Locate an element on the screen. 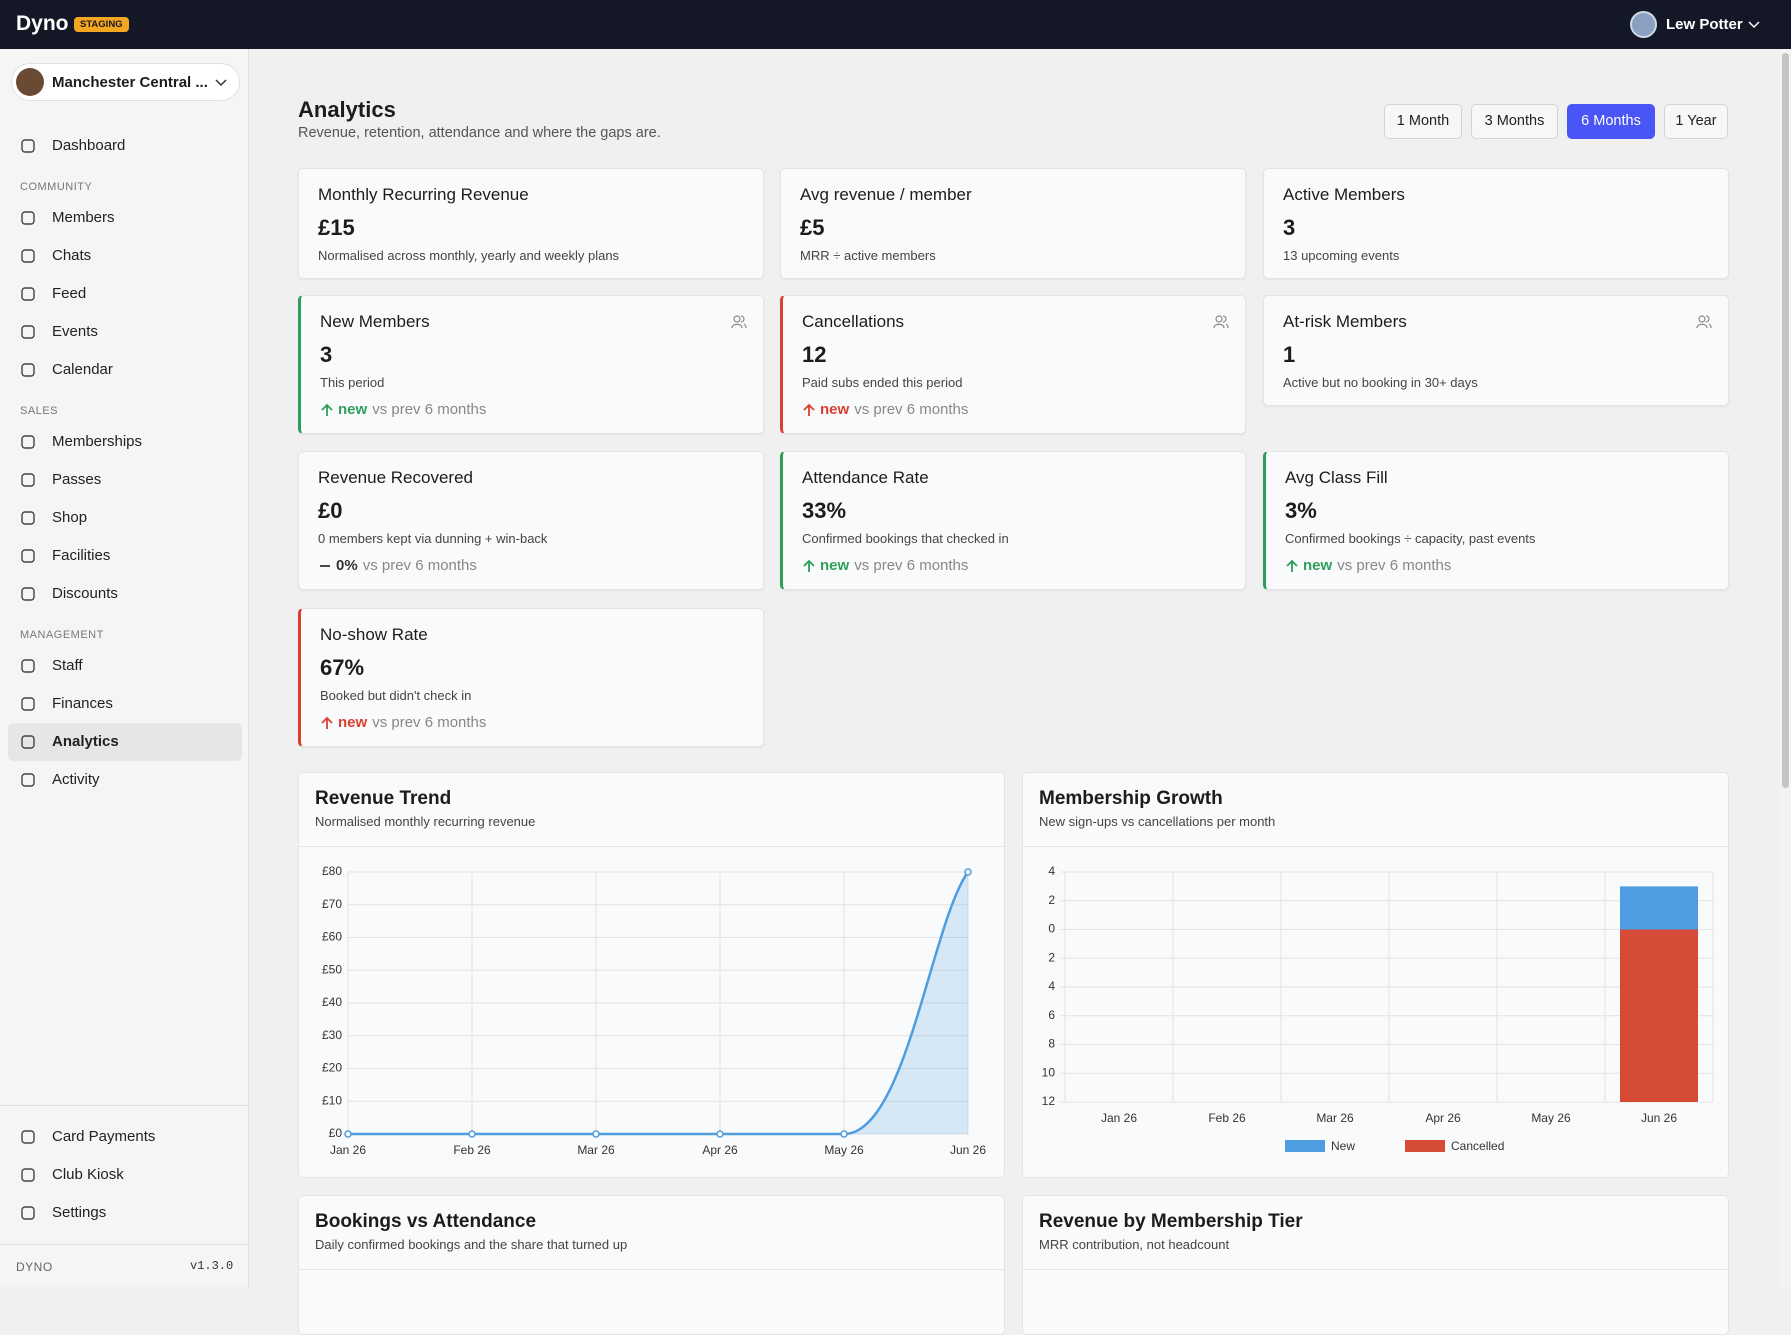 The width and height of the screenshot is (1791, 1335). trend-change: 0% is located at coordinates (347, 565).